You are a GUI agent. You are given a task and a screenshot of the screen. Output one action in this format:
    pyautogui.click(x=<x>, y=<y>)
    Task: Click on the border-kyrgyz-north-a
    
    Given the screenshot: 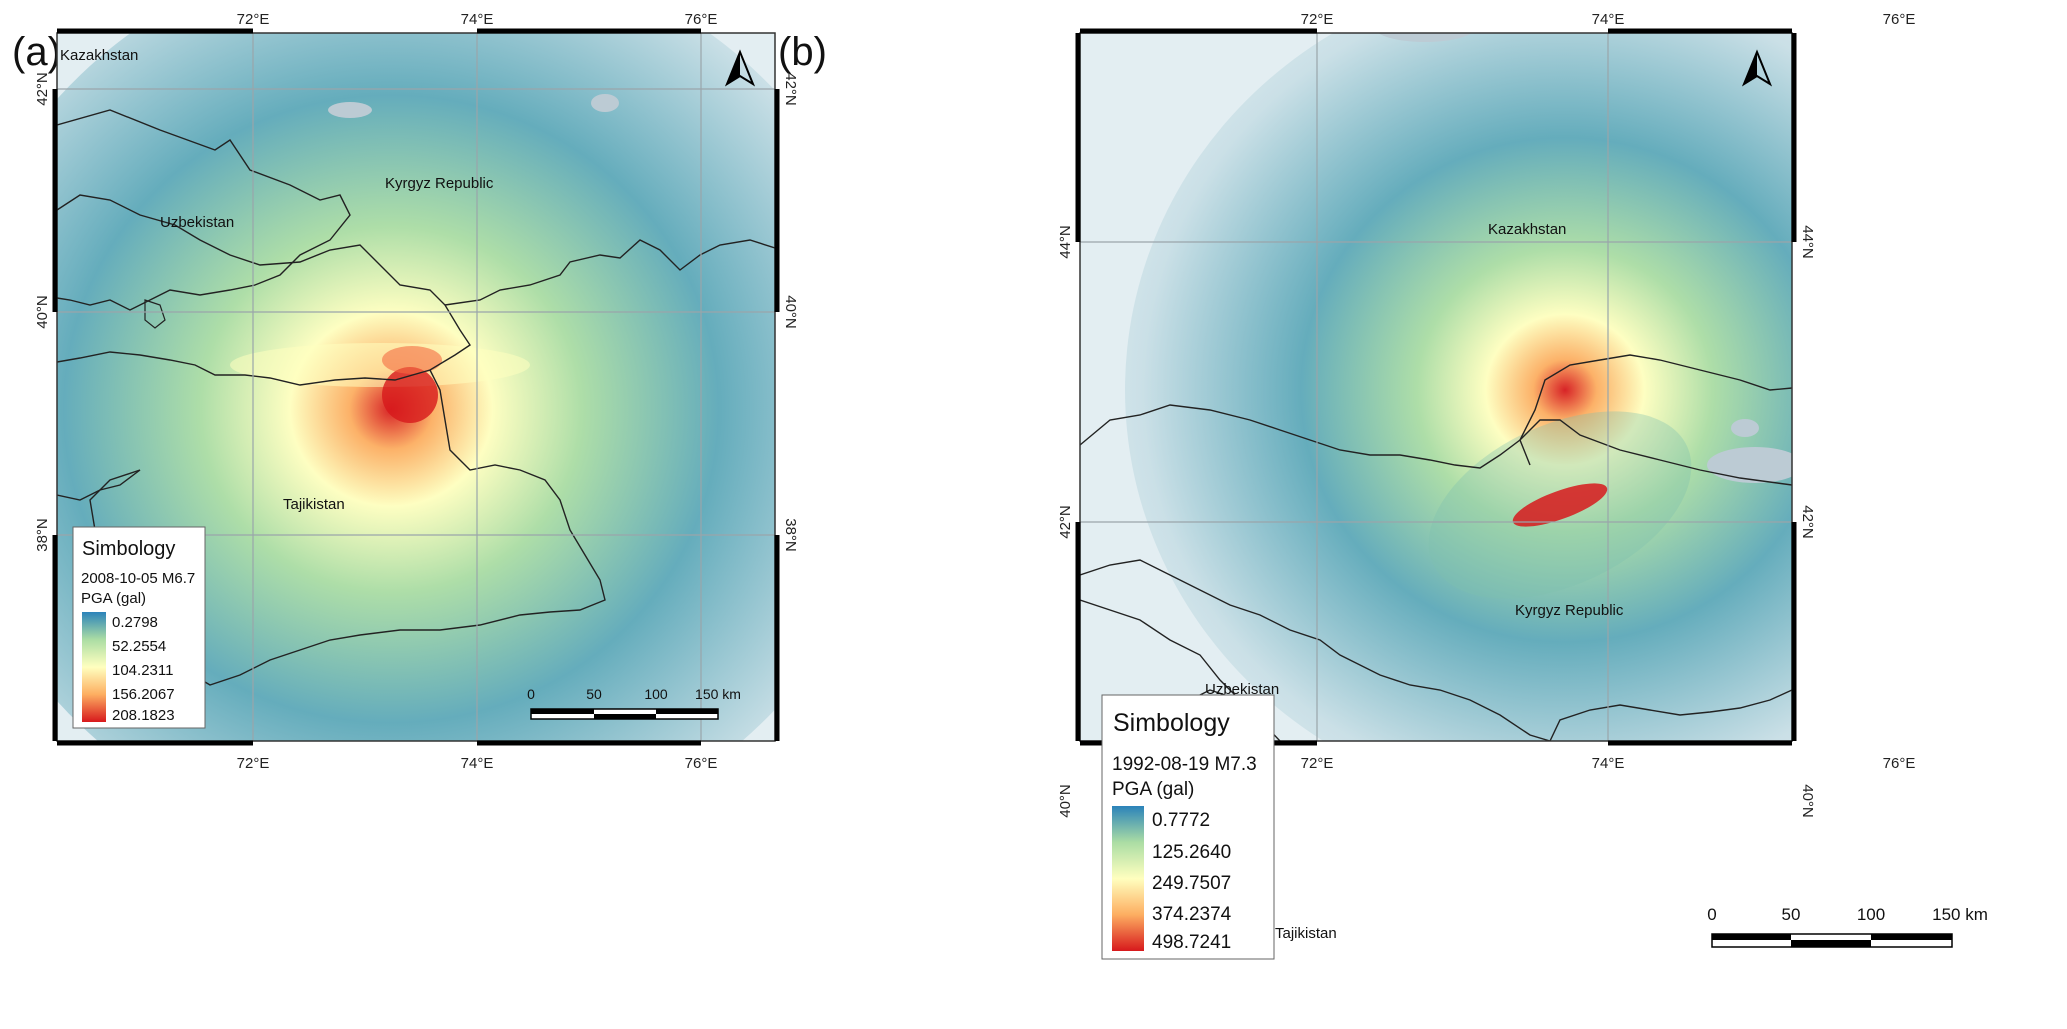 What is the action you would take?
    pyautogui.click(x=204, y=210)
    